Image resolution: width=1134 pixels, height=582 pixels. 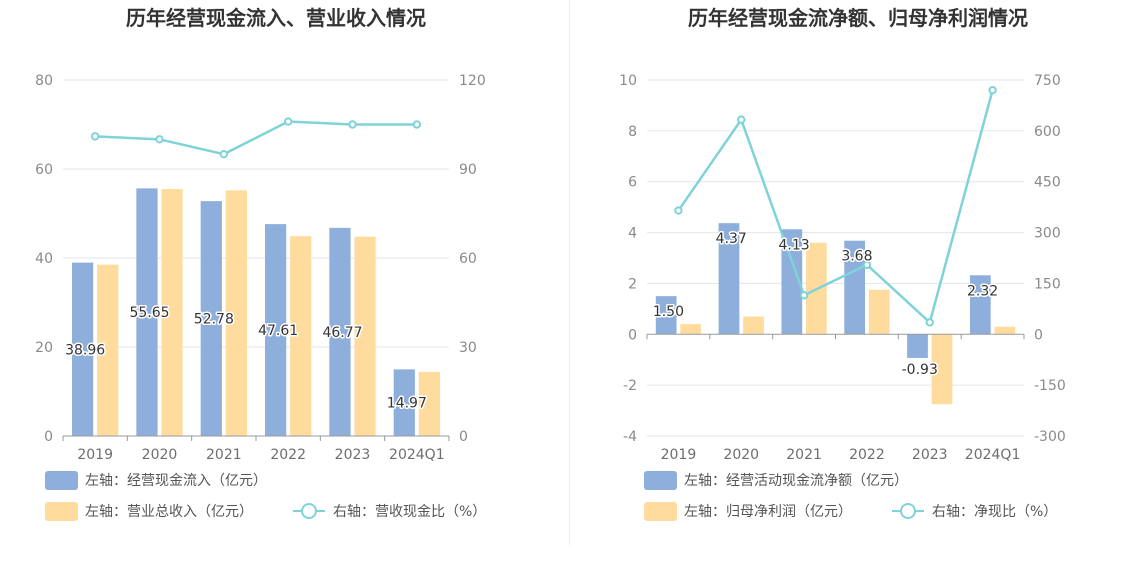 I want to click on left-axis-tick: -2, so click(x=630, y=386).